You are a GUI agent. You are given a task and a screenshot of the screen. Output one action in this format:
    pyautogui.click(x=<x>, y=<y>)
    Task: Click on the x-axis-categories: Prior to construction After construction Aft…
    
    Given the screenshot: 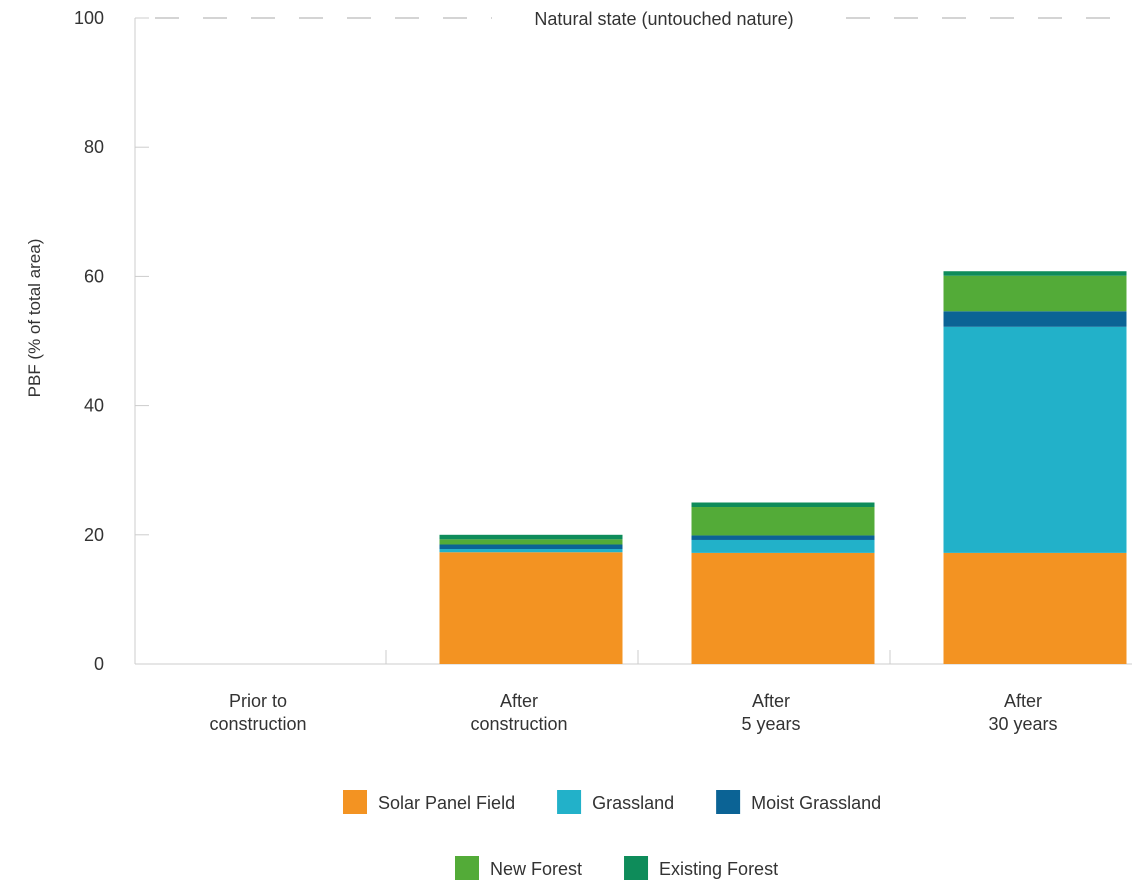 What is the action you would take?
    pyautogui.click(x=633, y=692)
    